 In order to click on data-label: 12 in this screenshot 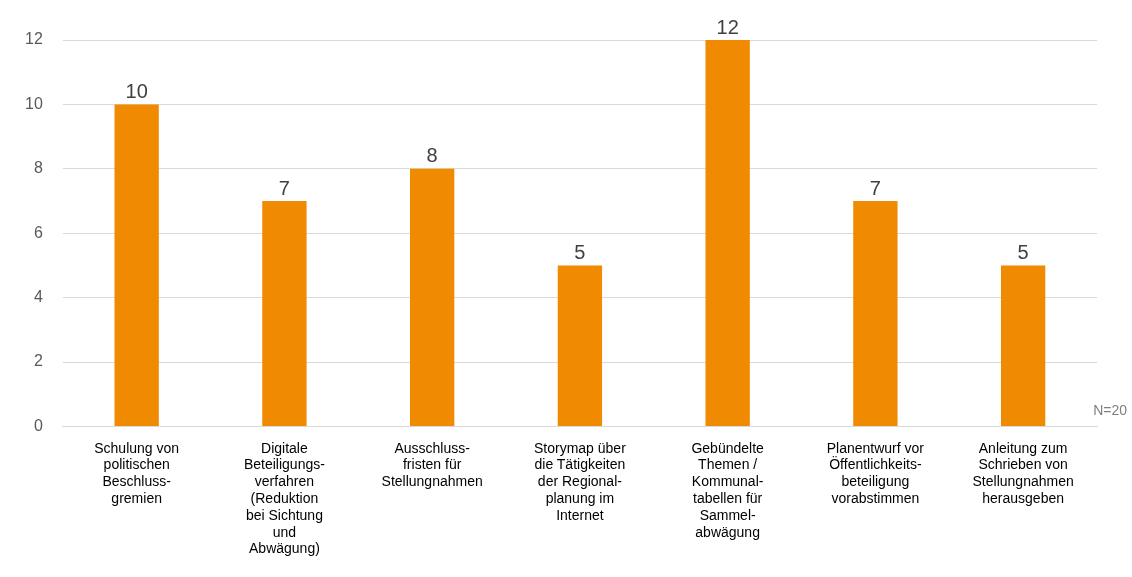, I will do `click(727, 26)`.